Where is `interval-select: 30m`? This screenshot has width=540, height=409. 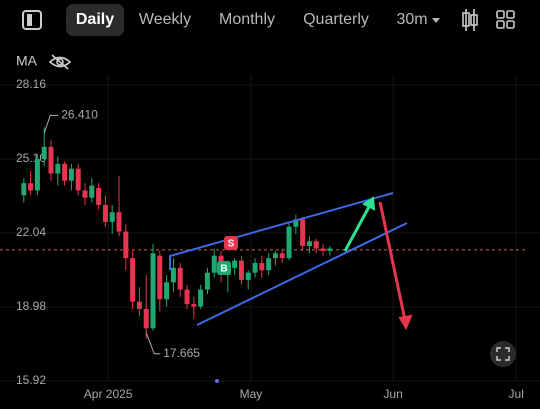
interval-select: 30m is located at coordinates (411, 19).